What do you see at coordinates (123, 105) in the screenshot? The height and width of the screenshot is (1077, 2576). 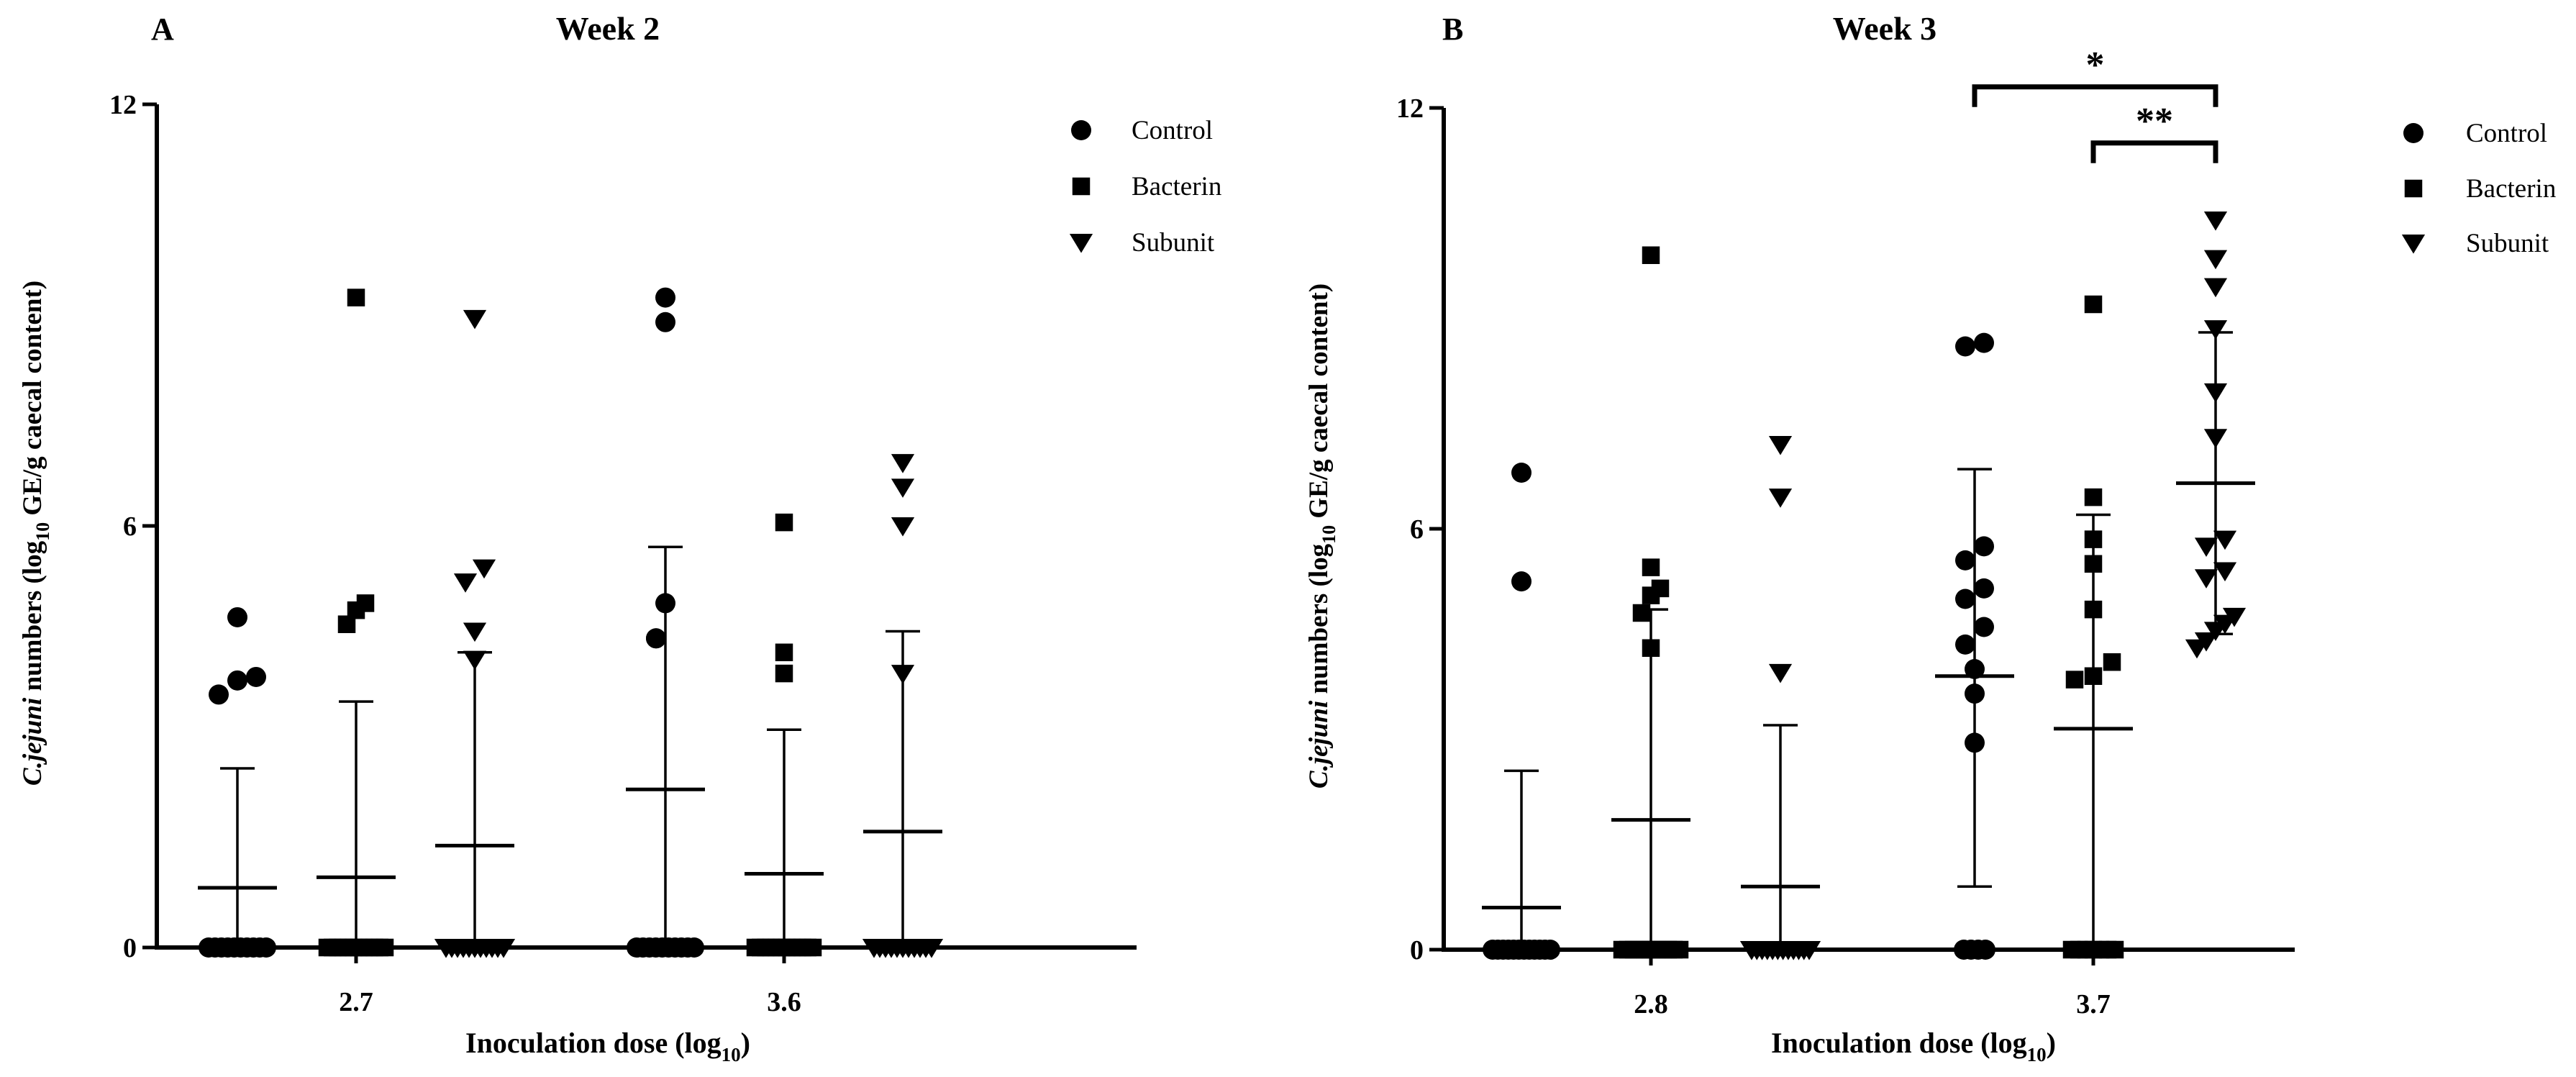 I see `y-tick-label: 12` at bounding box center [123, 105].